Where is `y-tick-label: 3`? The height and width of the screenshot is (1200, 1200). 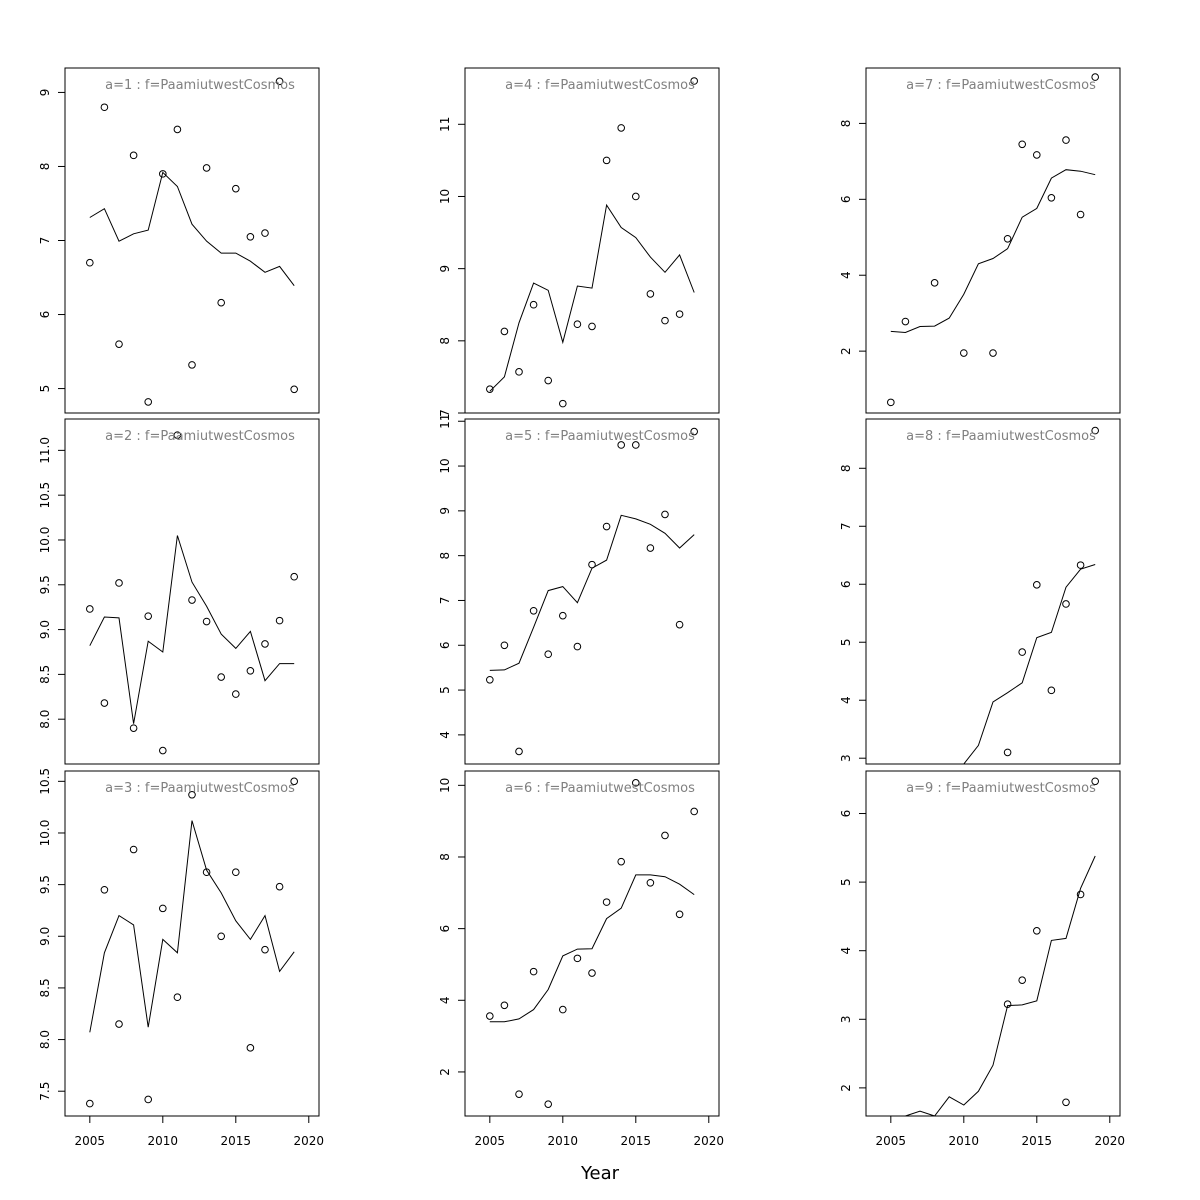 y-tick-label: 3 is located at coordinates (846, 1019).